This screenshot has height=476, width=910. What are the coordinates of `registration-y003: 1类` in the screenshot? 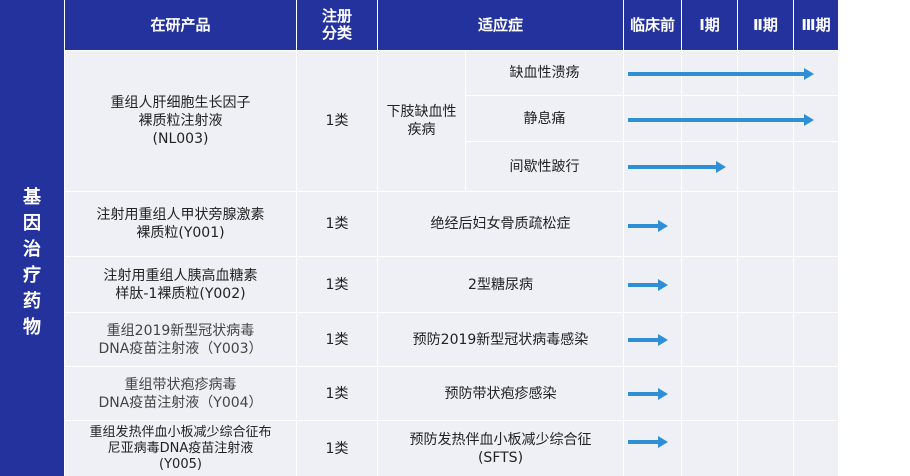 It's located at (337, 339).